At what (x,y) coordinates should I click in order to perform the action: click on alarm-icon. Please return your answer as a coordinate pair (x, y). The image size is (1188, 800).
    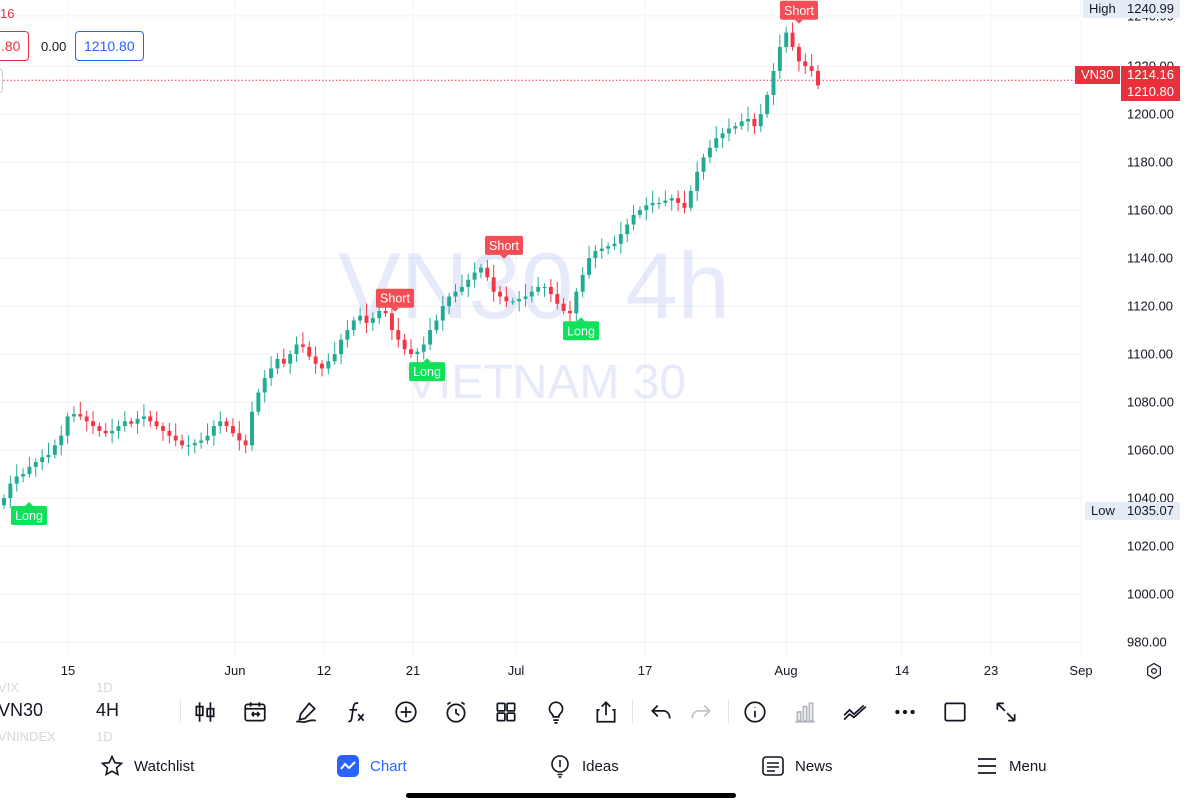
    Looking at the image, I should click on (456, 712).